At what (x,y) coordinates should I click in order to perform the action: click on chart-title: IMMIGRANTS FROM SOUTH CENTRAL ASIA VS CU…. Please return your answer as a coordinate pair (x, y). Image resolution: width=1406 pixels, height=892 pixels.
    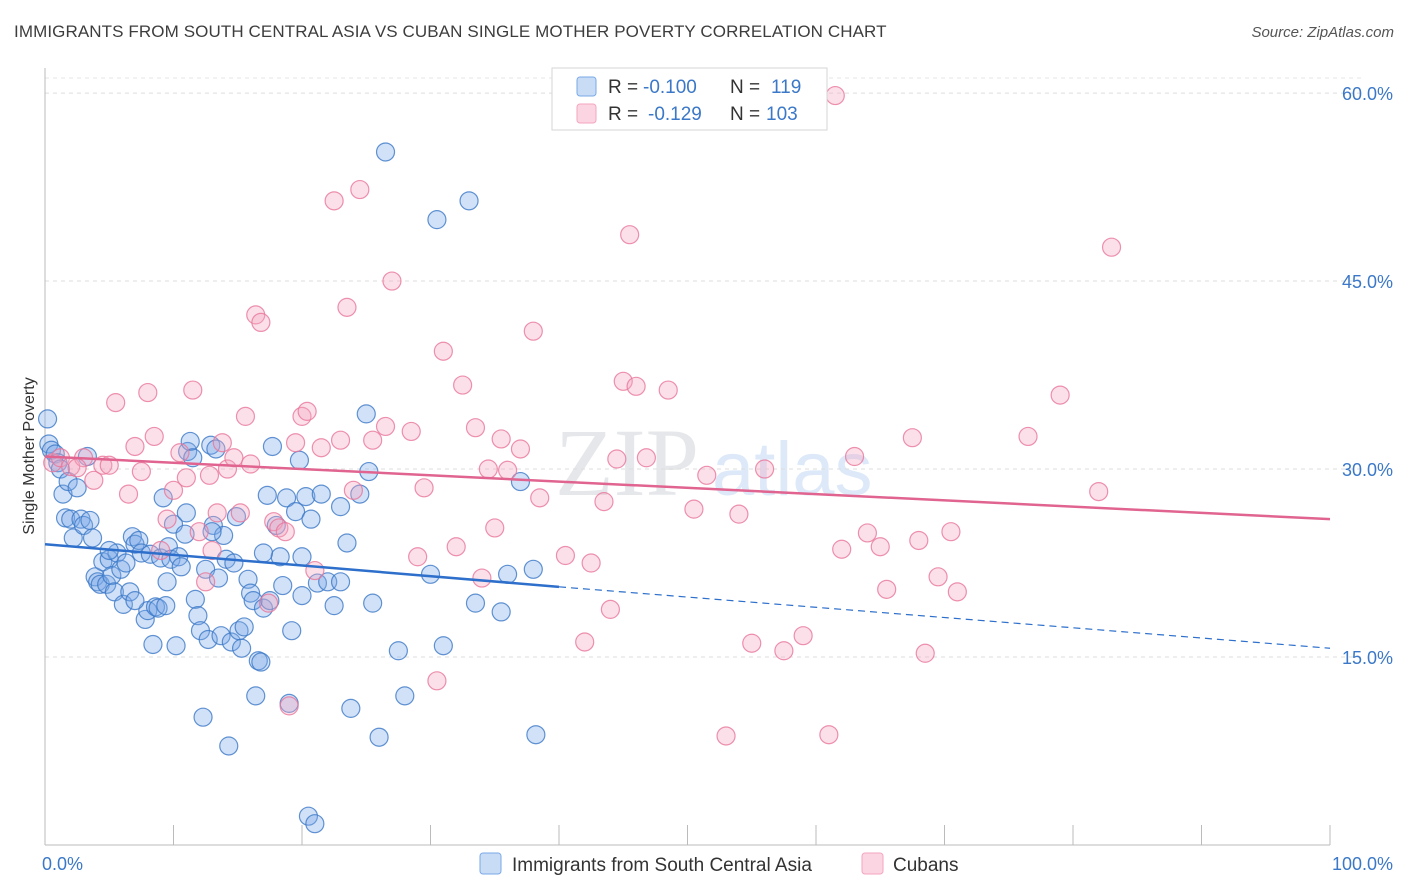
    Looking at the image, I should click on (450, 31).